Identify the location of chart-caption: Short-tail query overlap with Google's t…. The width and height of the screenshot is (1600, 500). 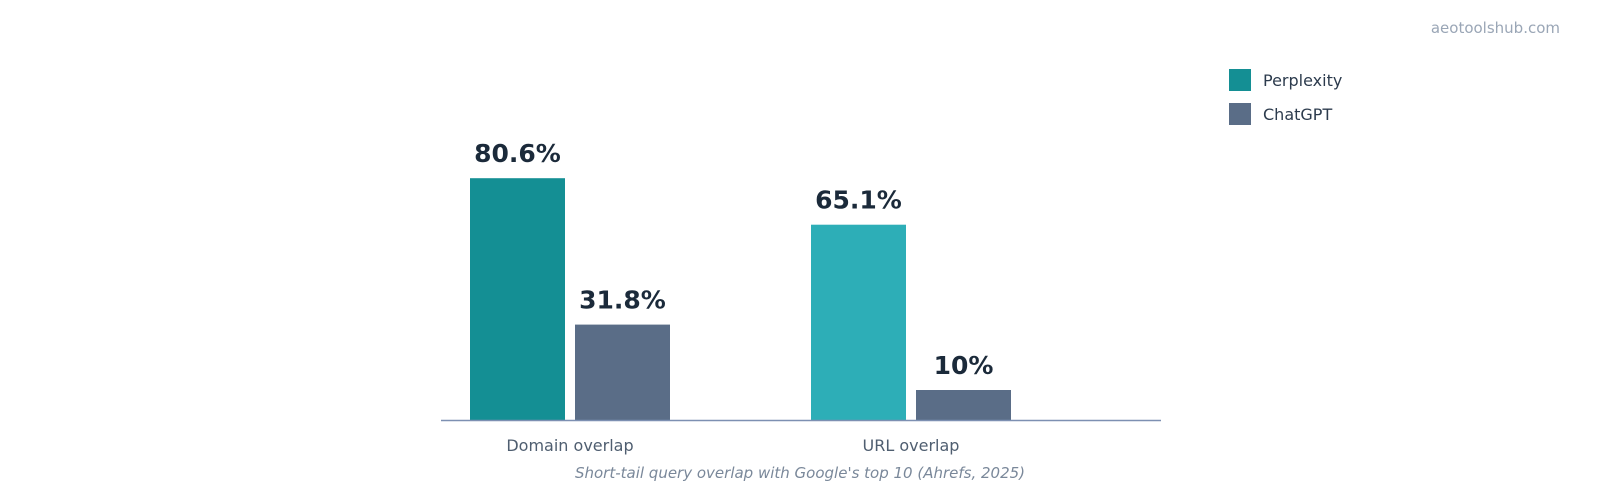
(800, 473).